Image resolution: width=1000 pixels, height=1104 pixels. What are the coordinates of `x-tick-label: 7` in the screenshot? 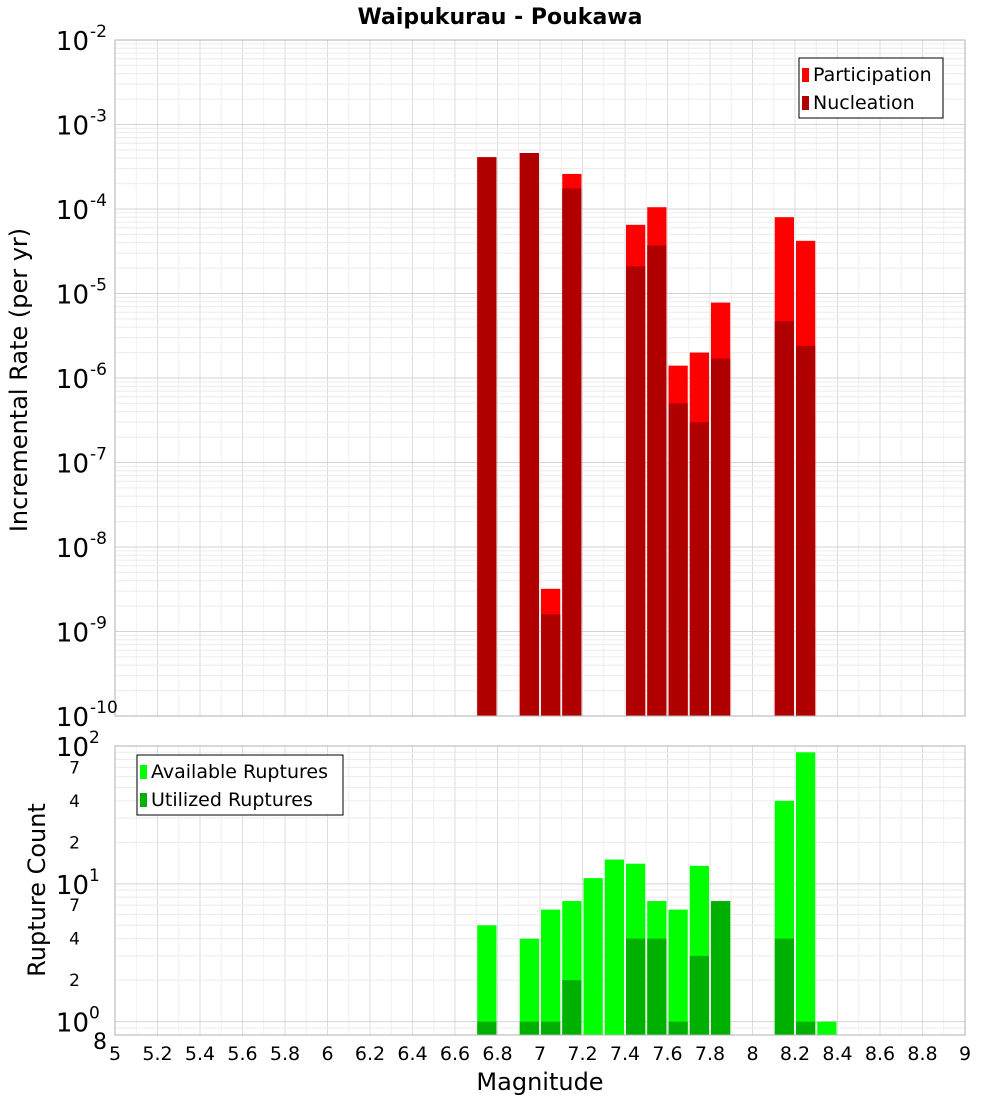 It's located at (540, 1054).